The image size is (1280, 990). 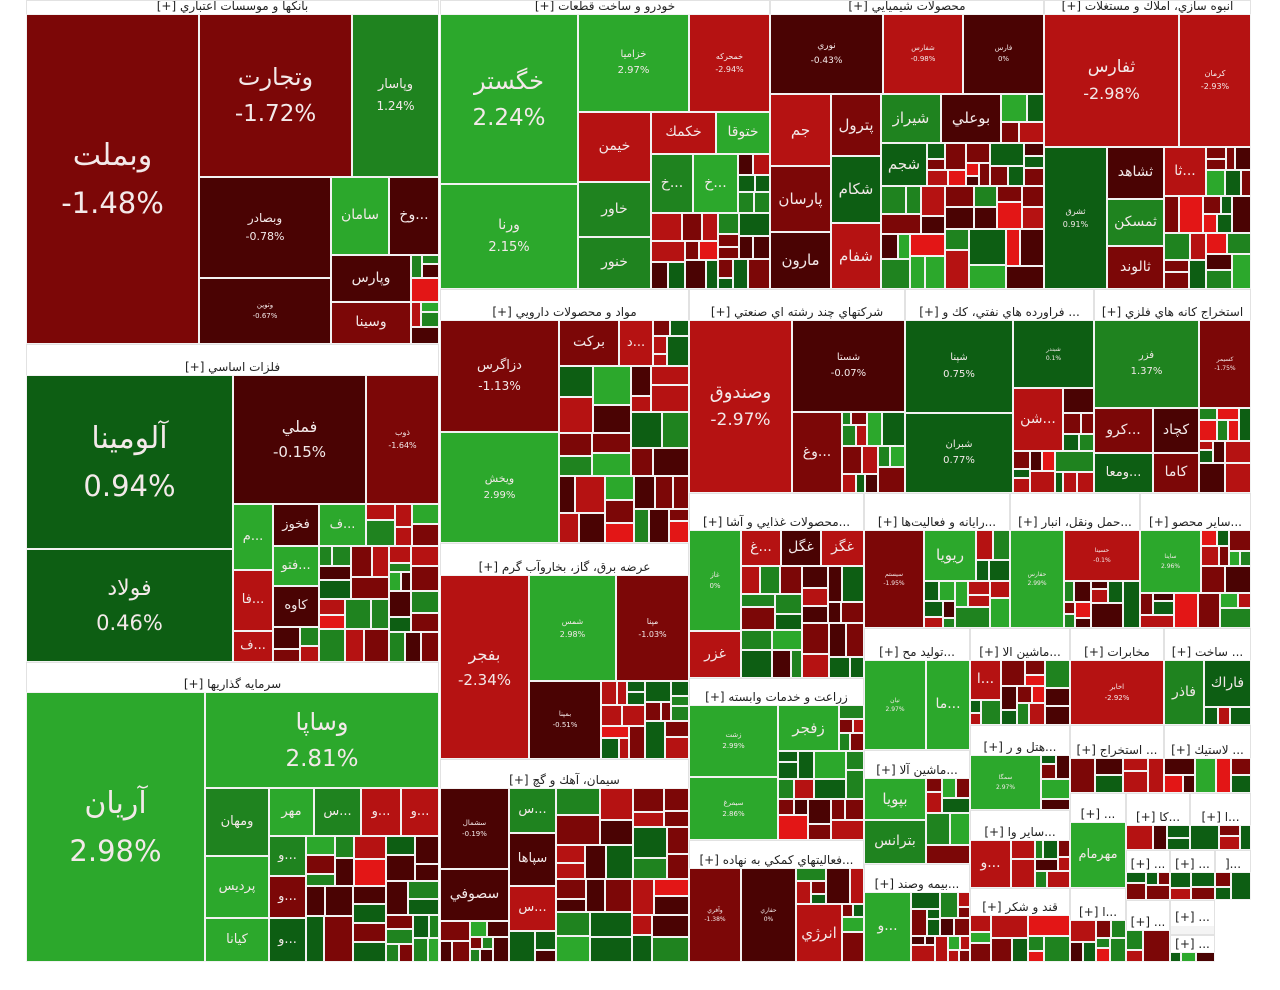 I want to click on stock-tile: حسينا -0.1%, so click(x=1102, y=555).